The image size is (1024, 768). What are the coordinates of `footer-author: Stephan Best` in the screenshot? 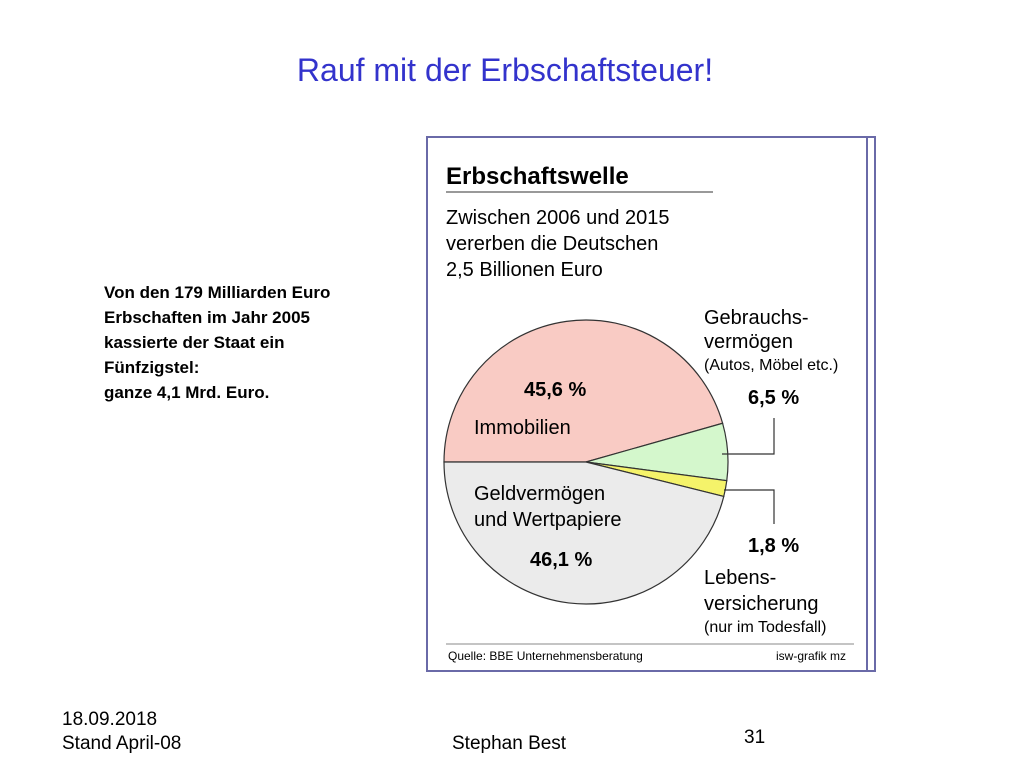 It's located at (509, 743).